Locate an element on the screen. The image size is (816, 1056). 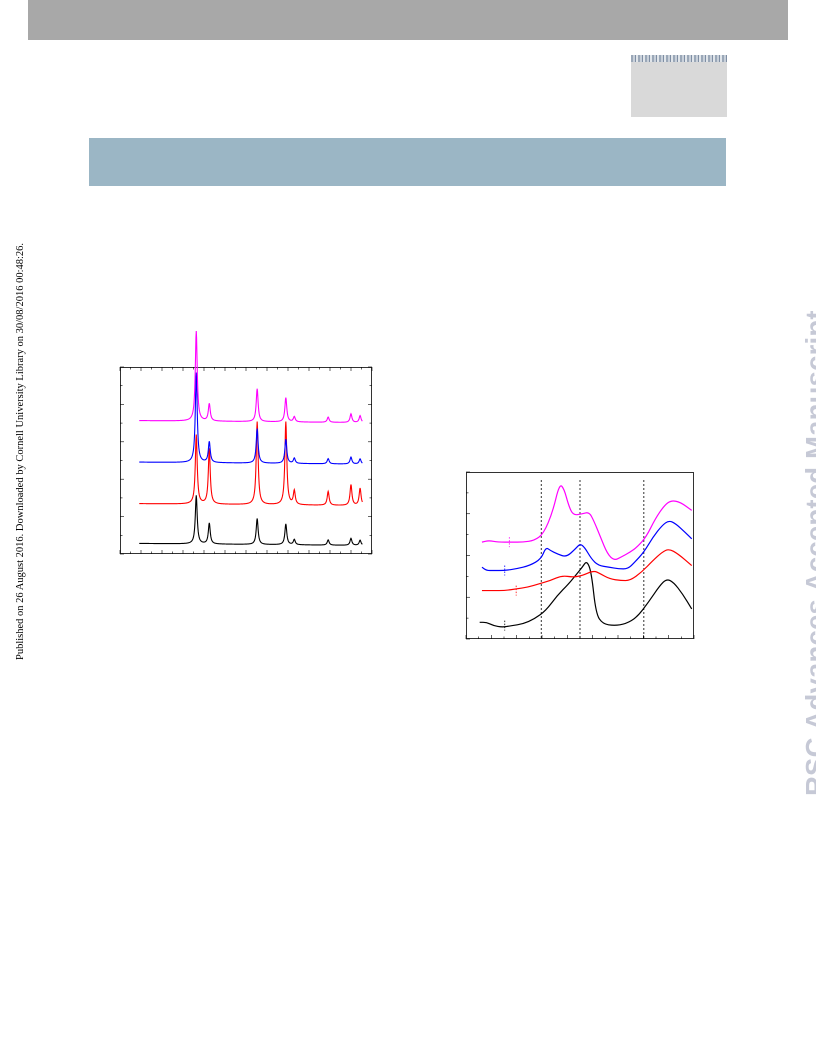
spectra-chart is located at coordinates (580, 555).